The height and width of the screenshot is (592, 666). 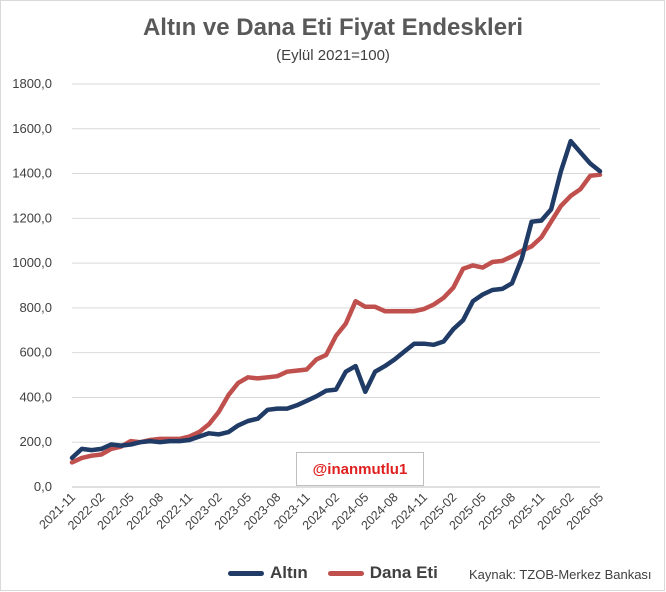 What do you see at coordinates (345, 573) in the screenshot?
I see `legend-swatch-dana-eti` at bounding box center [345, 573].